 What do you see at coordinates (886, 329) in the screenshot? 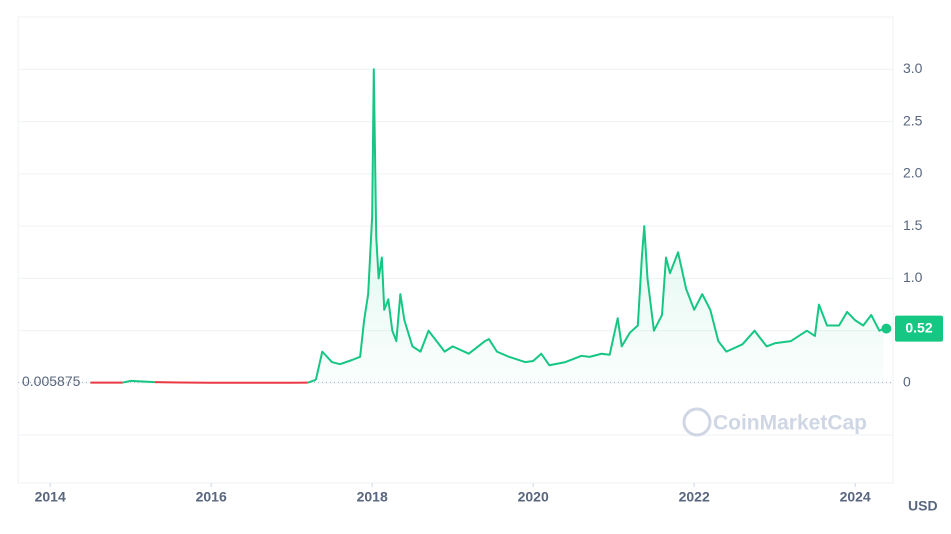
I see `last-point` at bounding box center [886, 329].